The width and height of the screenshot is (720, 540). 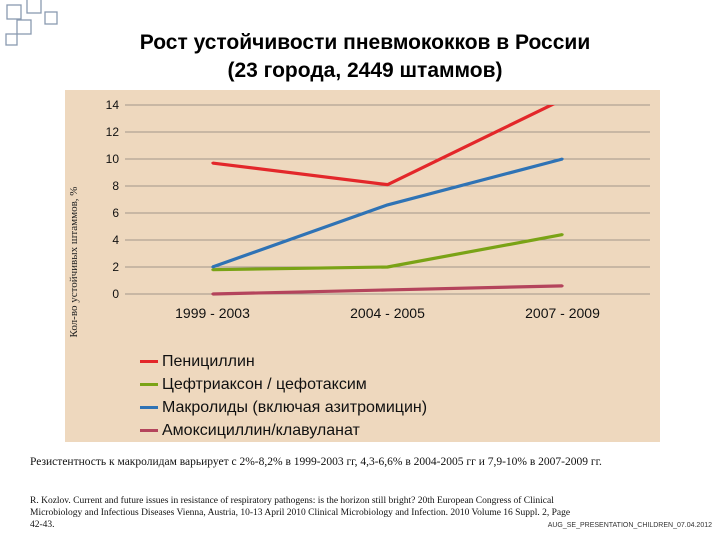 I want to click on y-tick-label-14: 14, so click(x=113, y=105).